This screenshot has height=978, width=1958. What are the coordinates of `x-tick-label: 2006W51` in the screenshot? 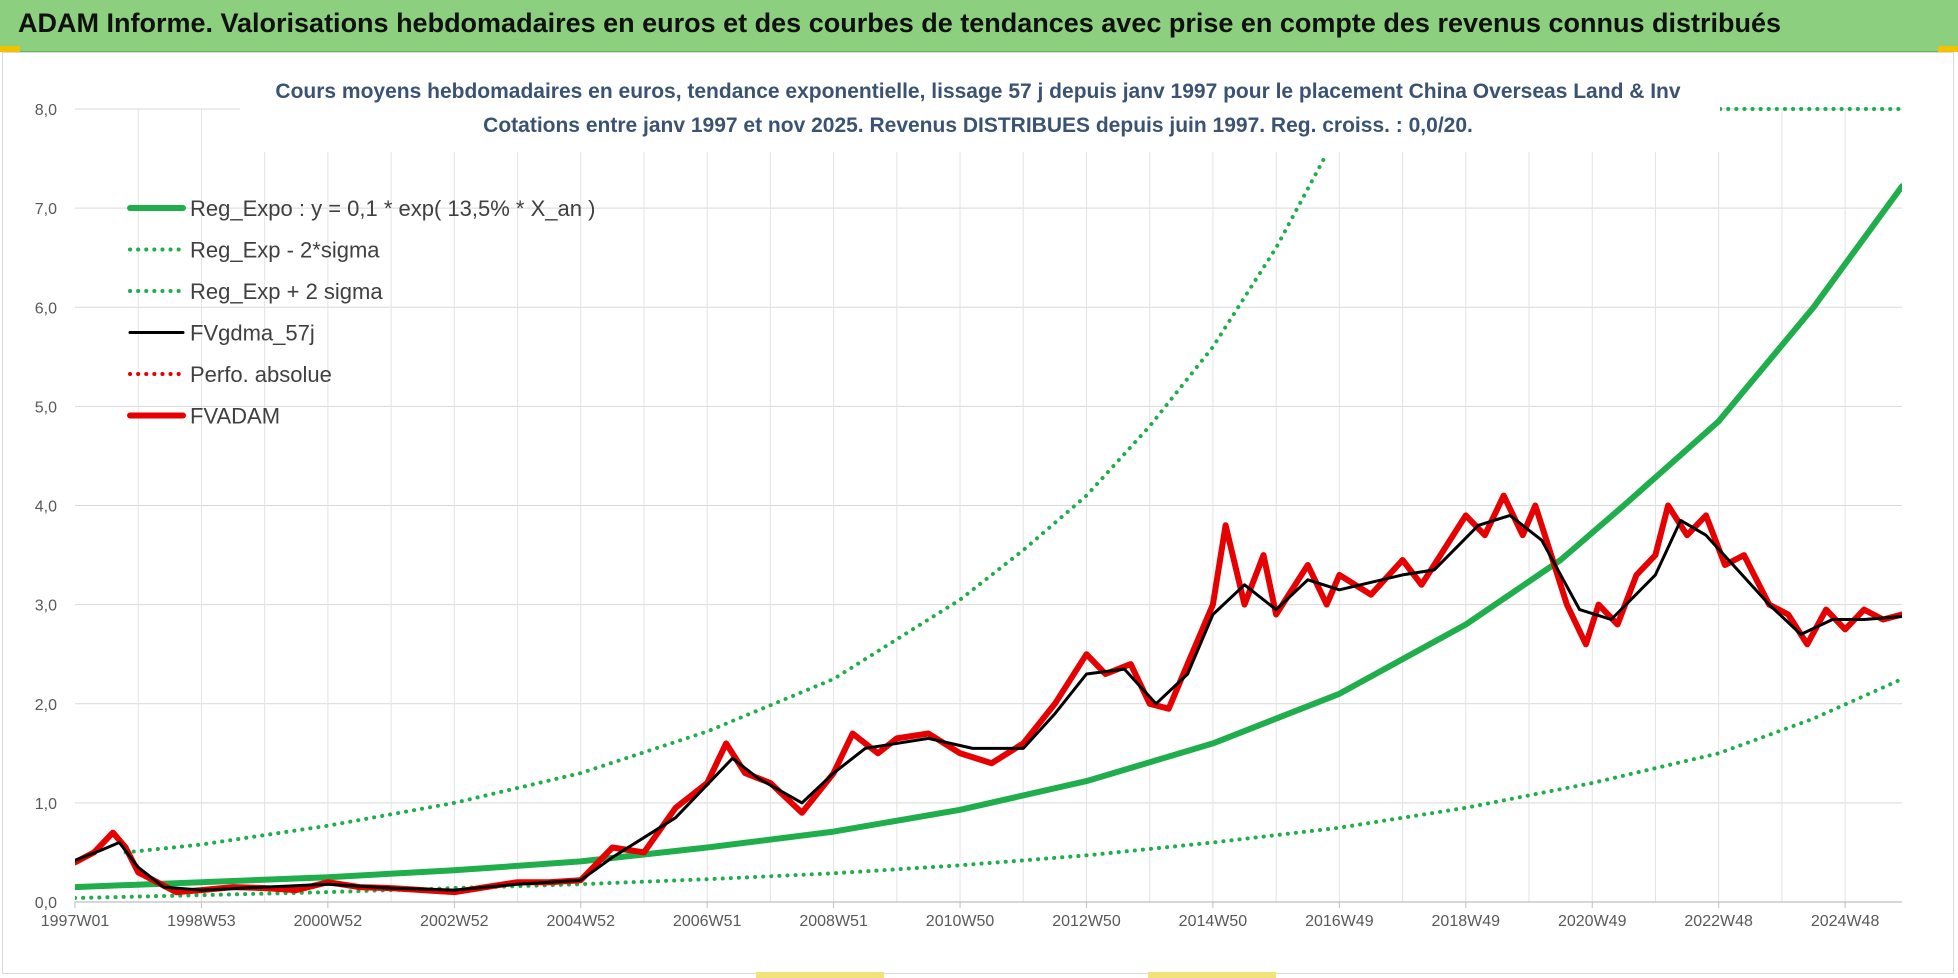 It's located at (707, 921).